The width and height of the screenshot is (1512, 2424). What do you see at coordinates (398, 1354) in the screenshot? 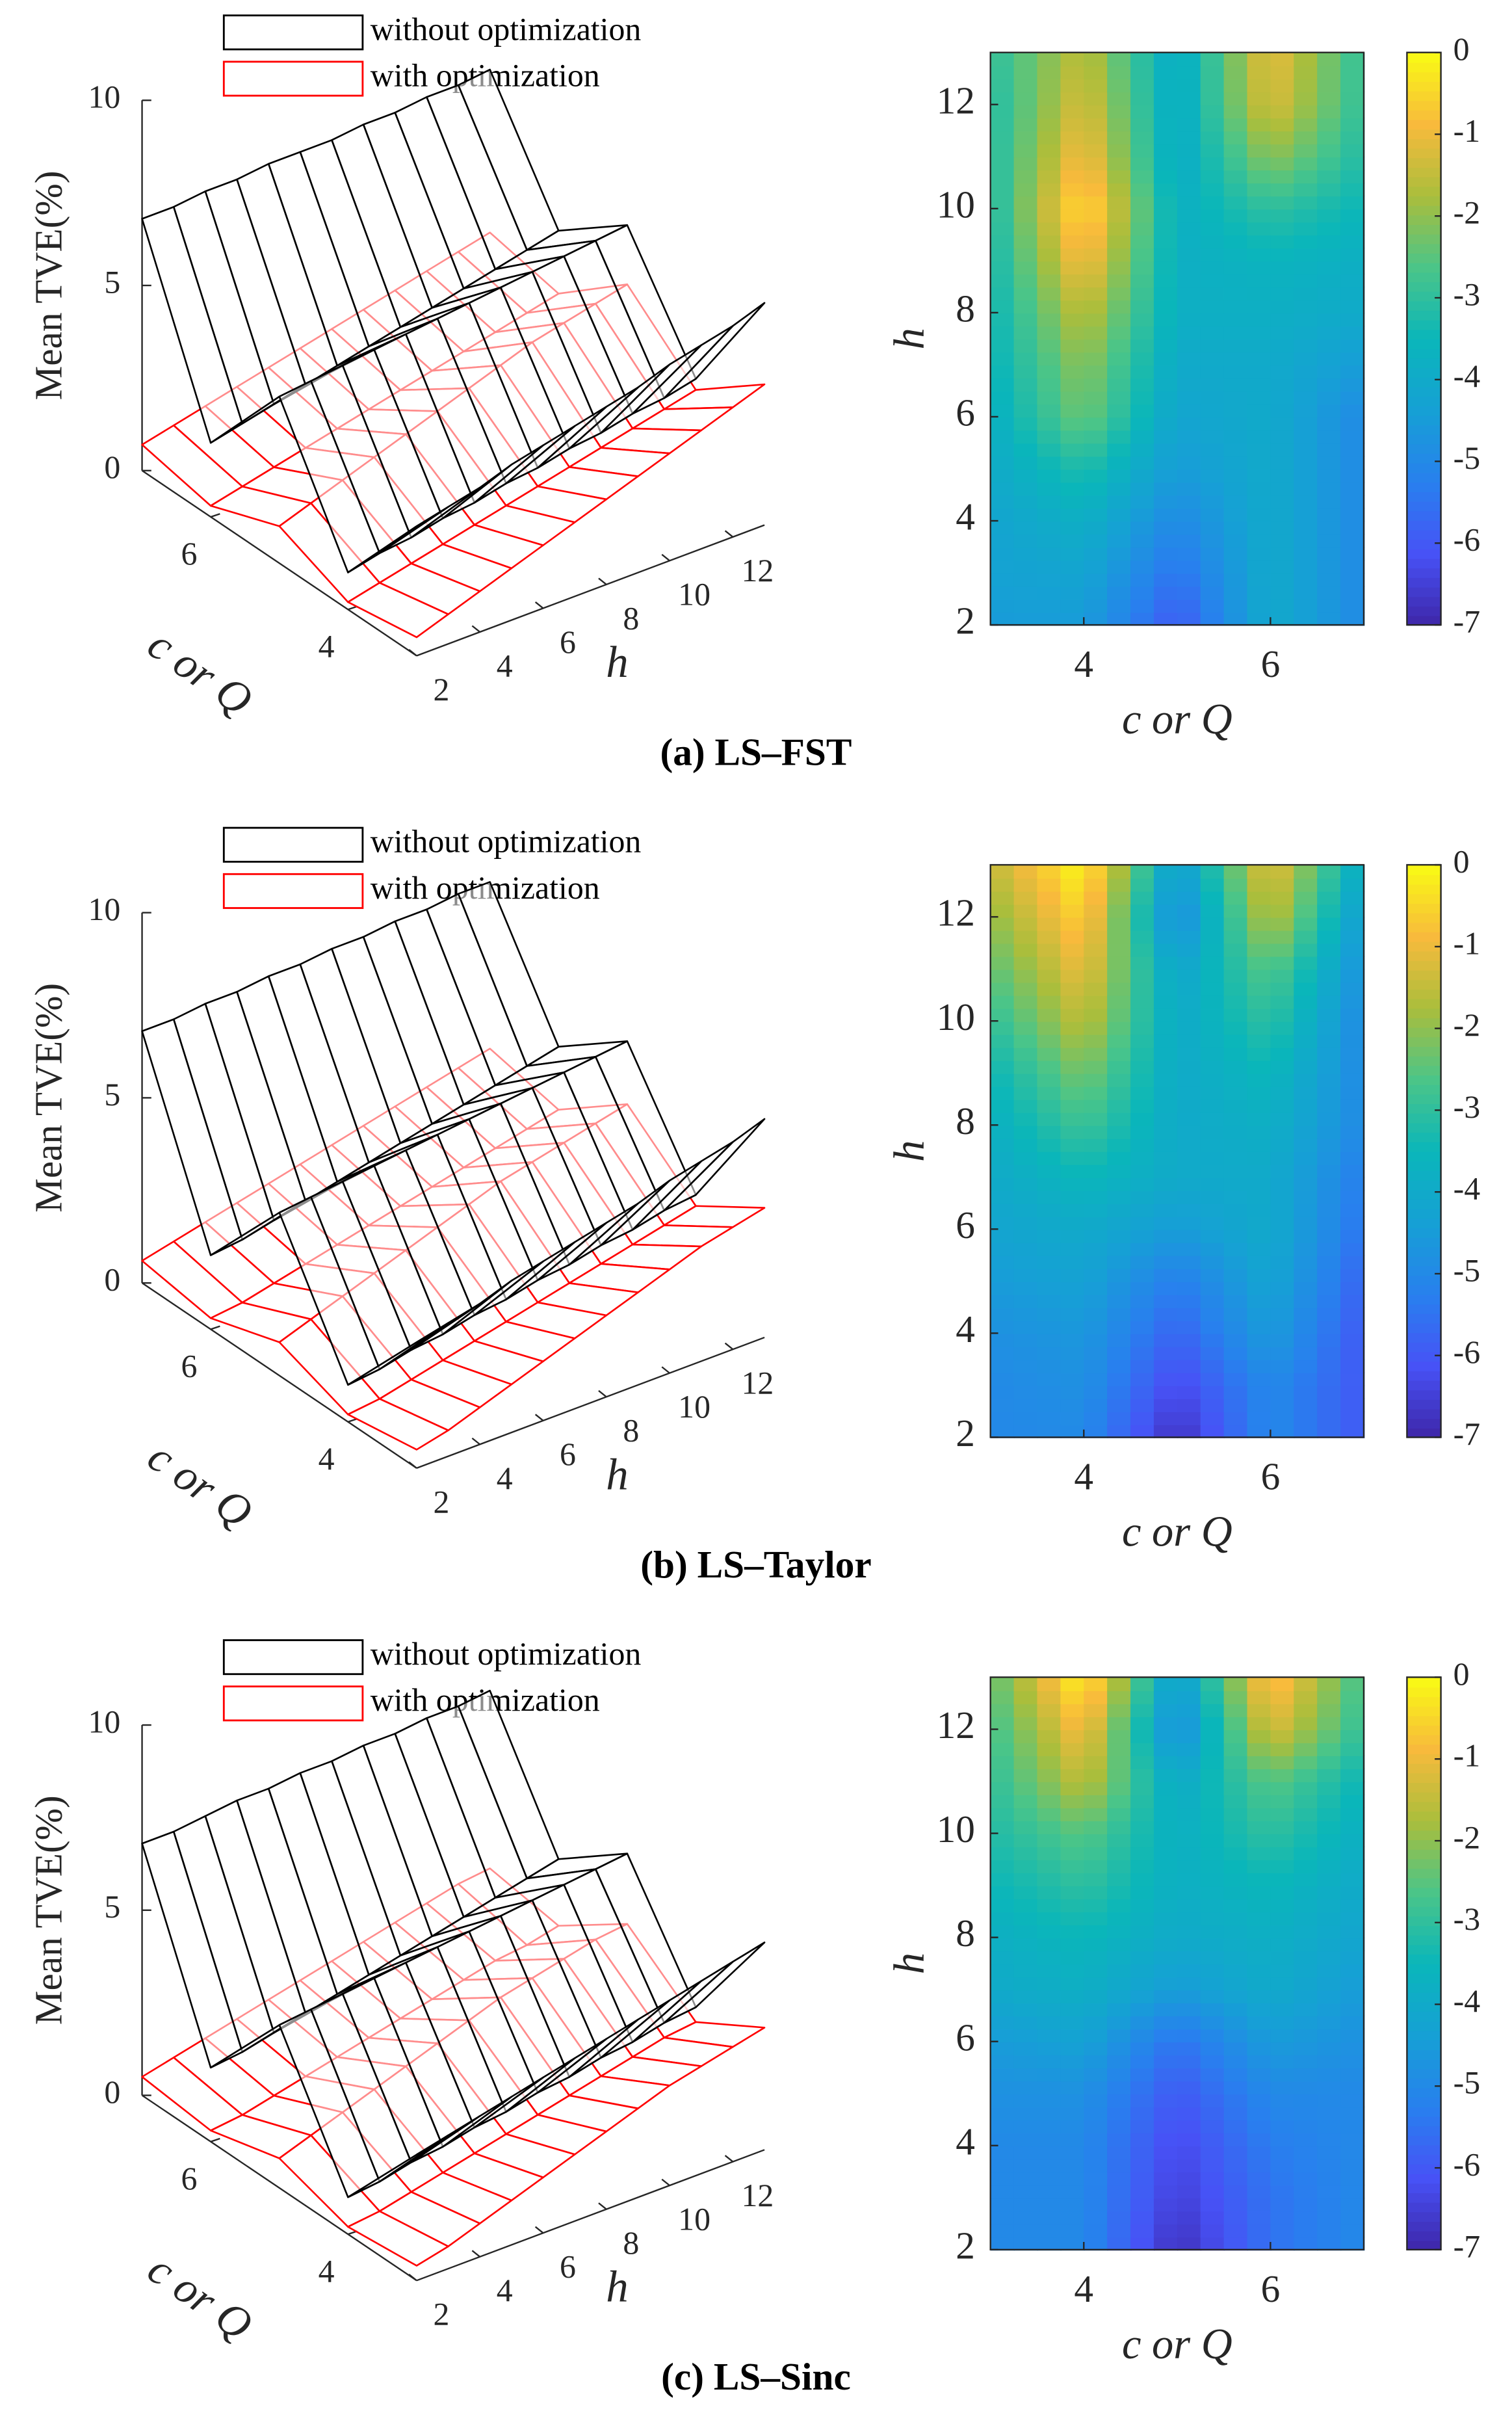
I see `mesh-face` at bounding box center [398, 1354].